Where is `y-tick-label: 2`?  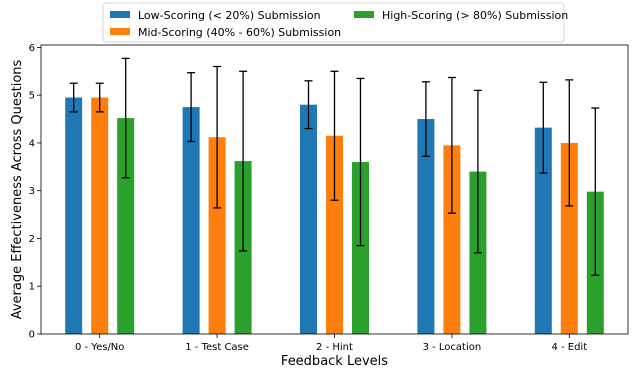 y-tick-label: 2 is located at coordinates (32, 239).